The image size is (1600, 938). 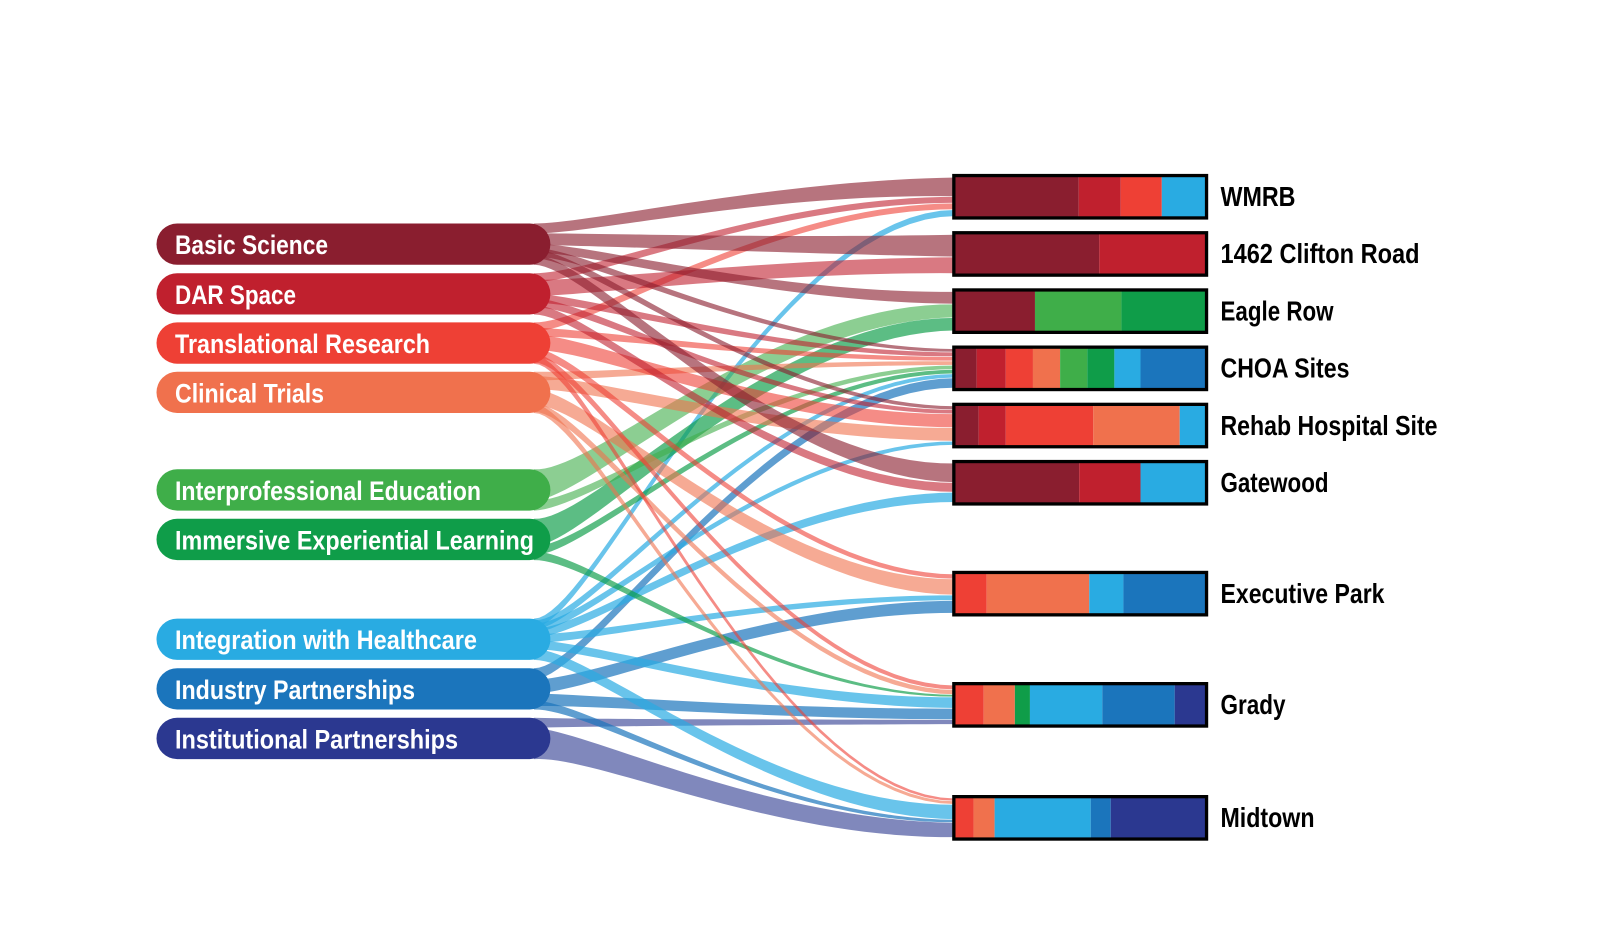 I want to click on svg-text: 1462 Clifton Road, so click(x=1320, y=253).